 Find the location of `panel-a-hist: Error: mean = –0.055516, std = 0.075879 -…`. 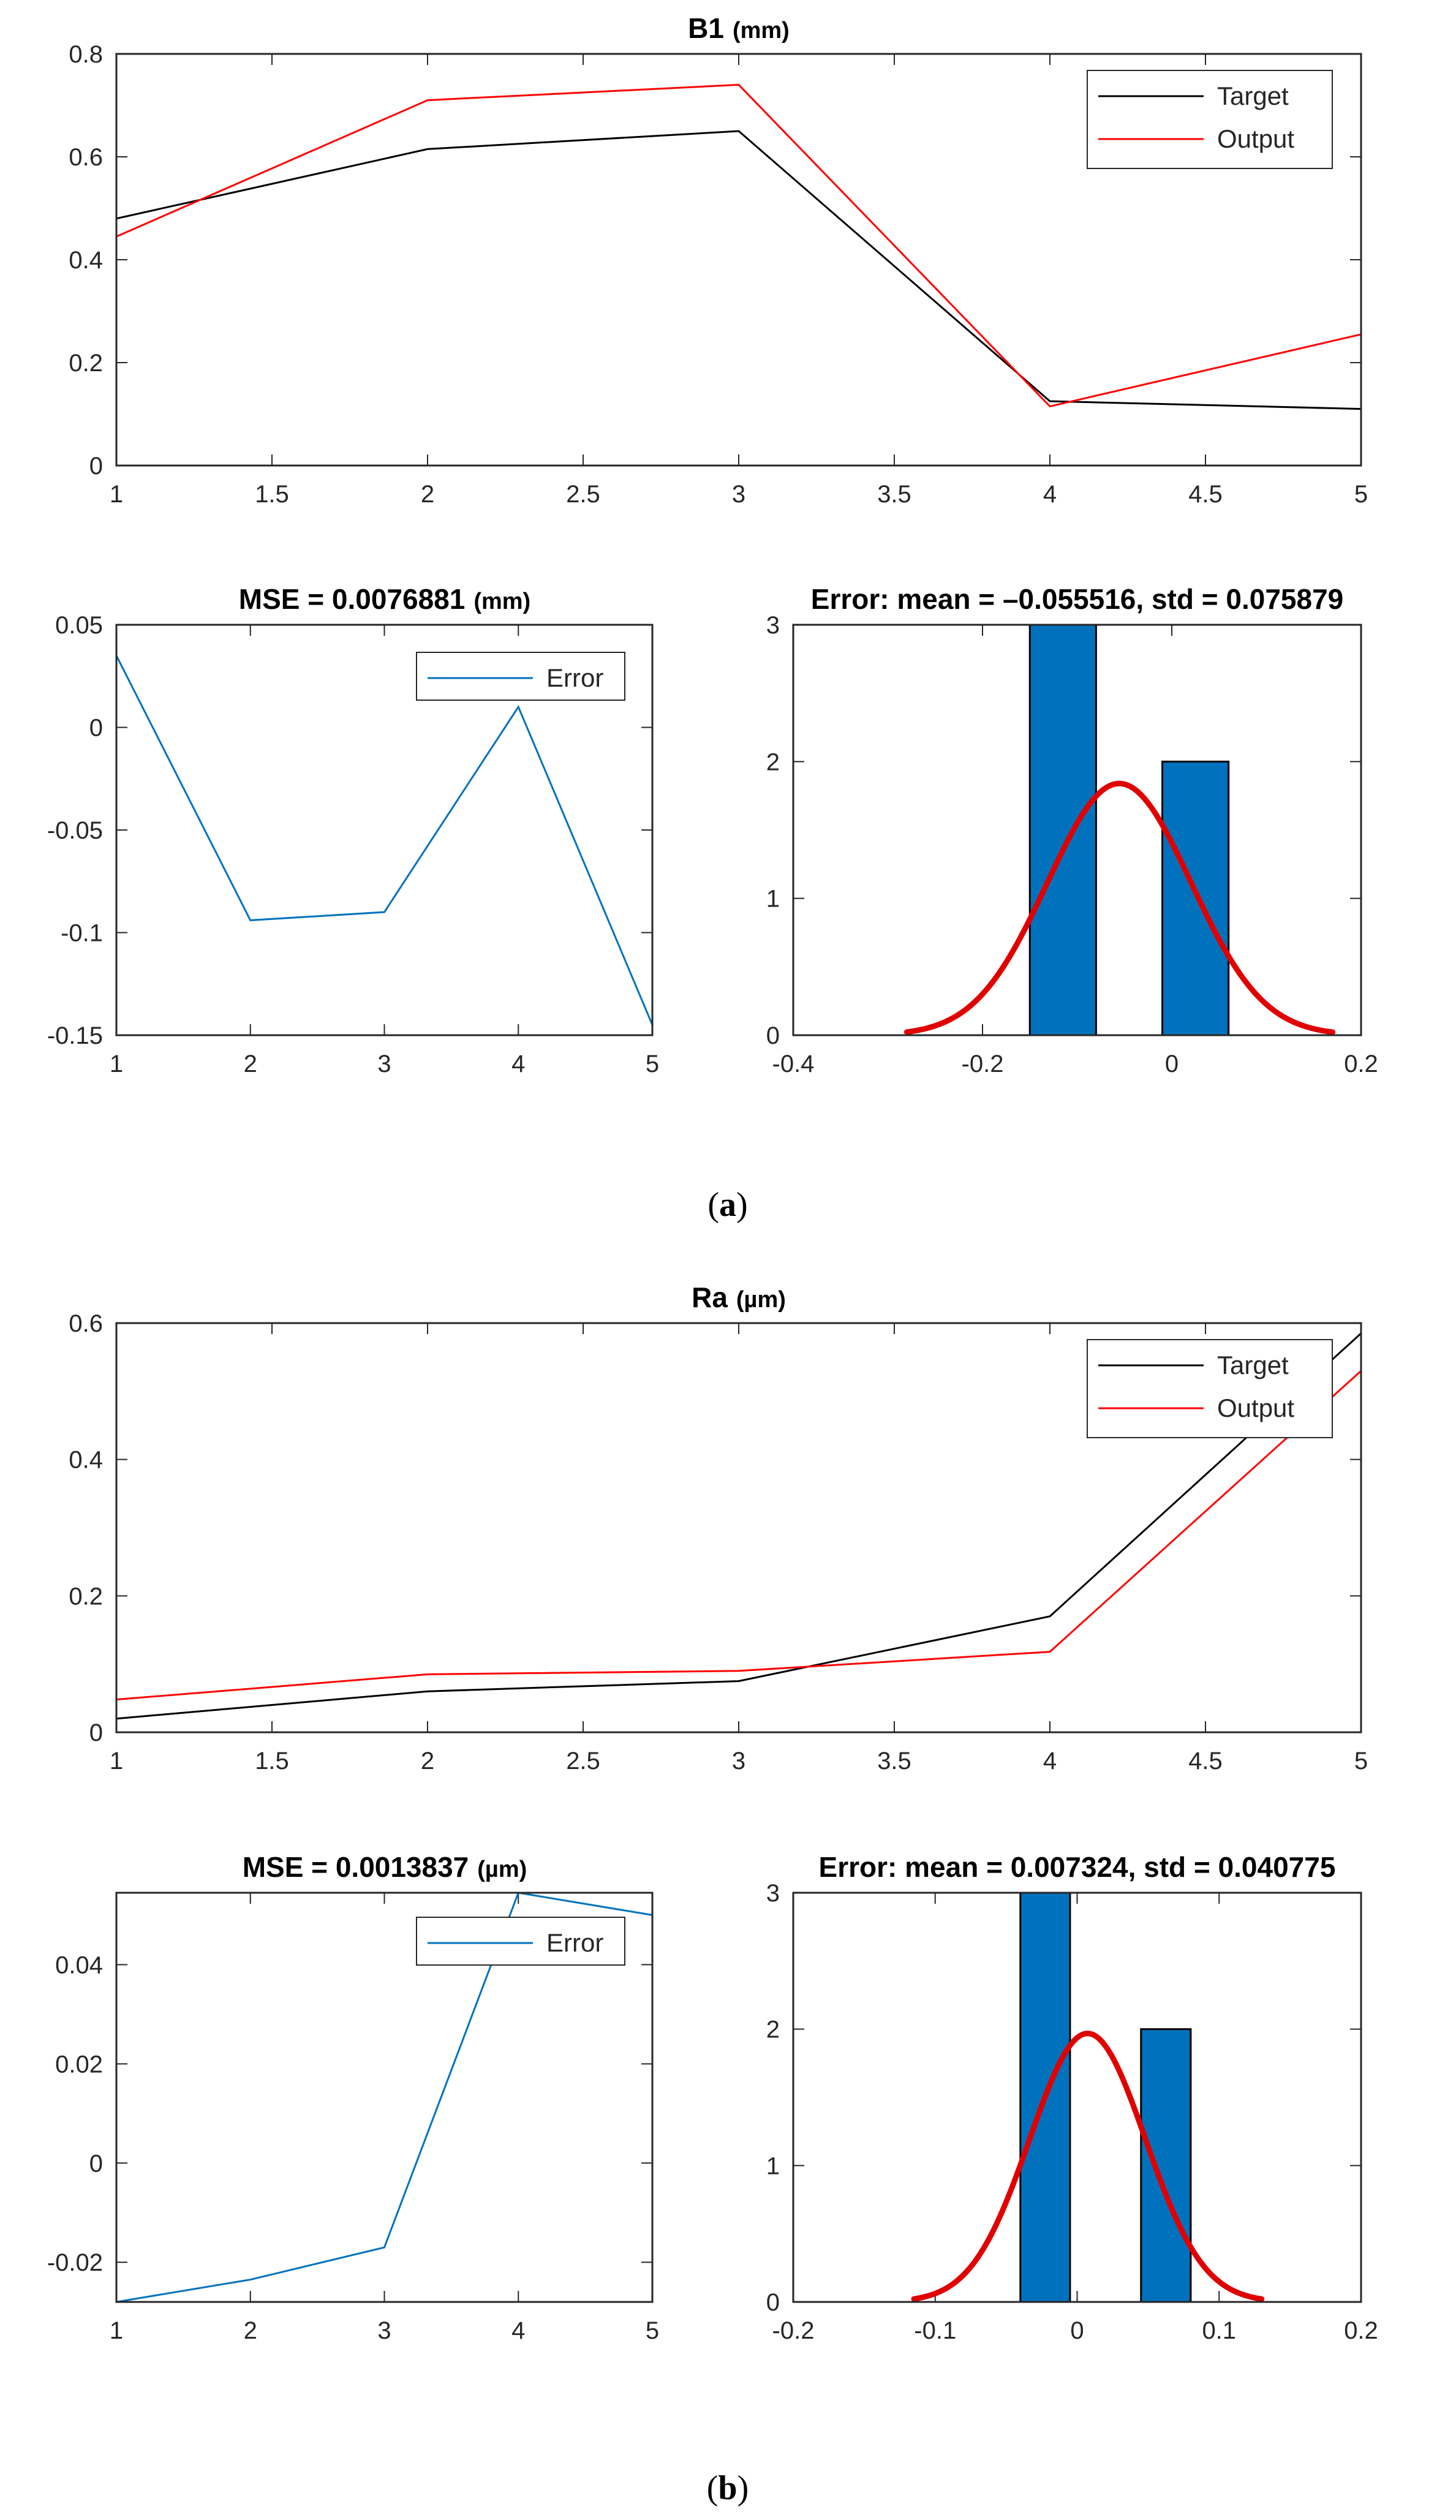

panel-a-hist: Error: mean = –0.055516, std = 0.075879 -… is located at coordinates (1072, 830).